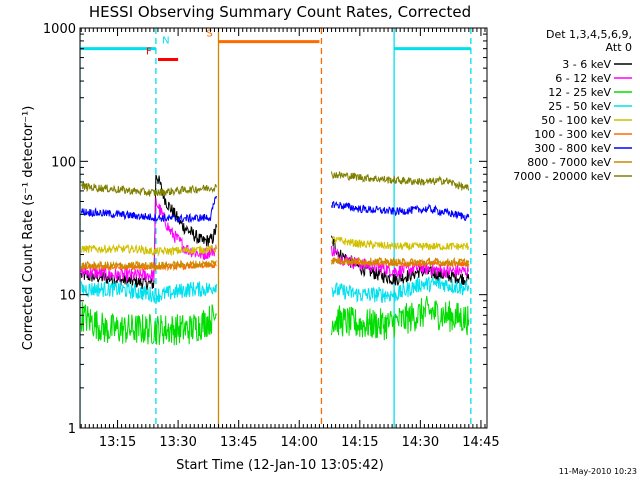 The height and width of the screenshot is (480, 640). I want to click on y-axis-label: Corrected Count Rate (s⁻¹ detector⁻¹), so click(28, 228).